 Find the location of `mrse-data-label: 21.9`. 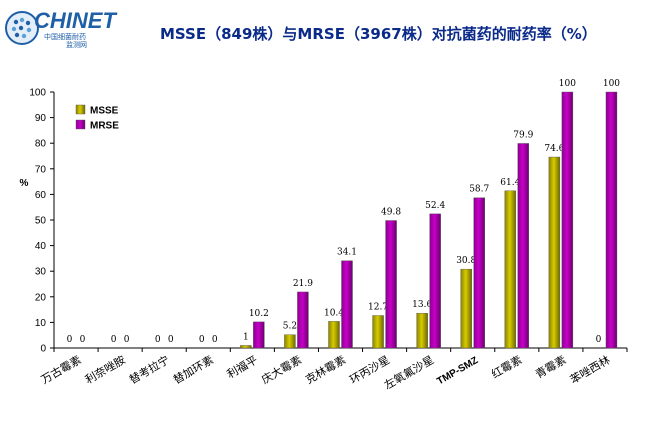

mrse-data-label: 21.9 is located at coordinates (303, 284).